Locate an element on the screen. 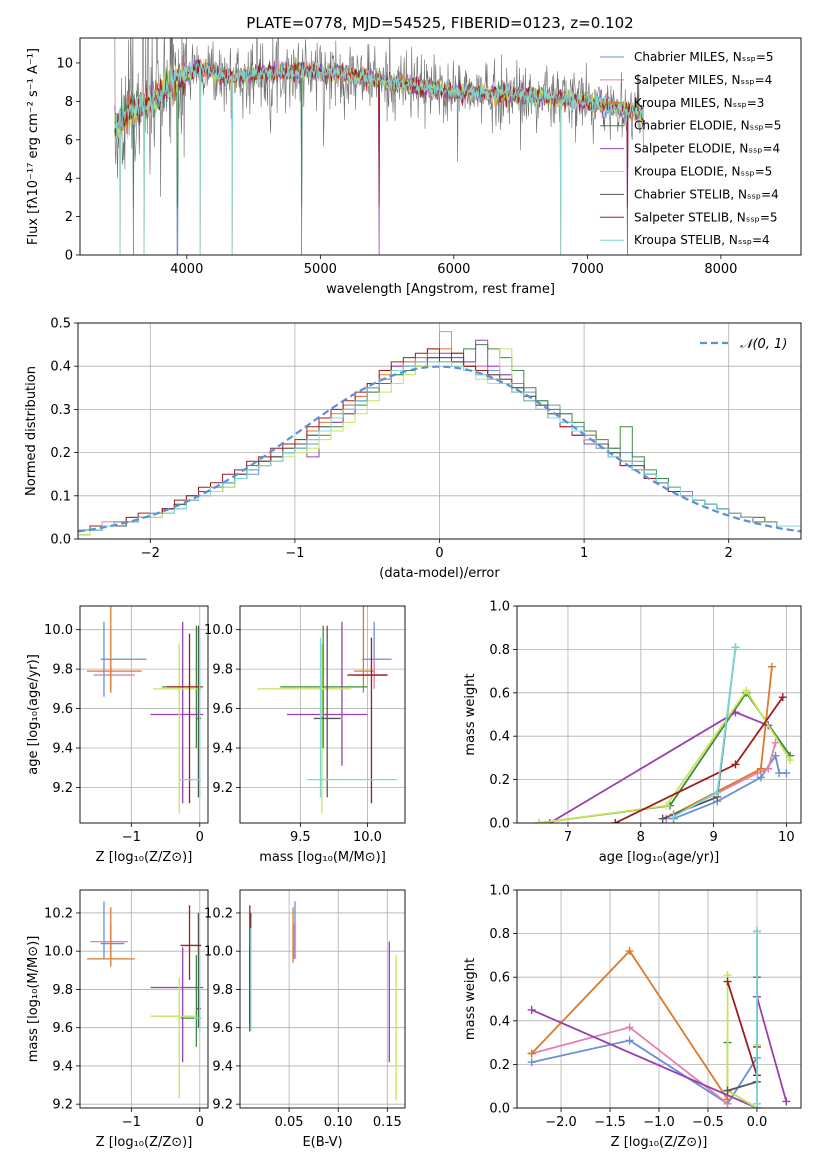 The image size is (819, 1170). normal-reference-curve is located at coordinates (439, 449).